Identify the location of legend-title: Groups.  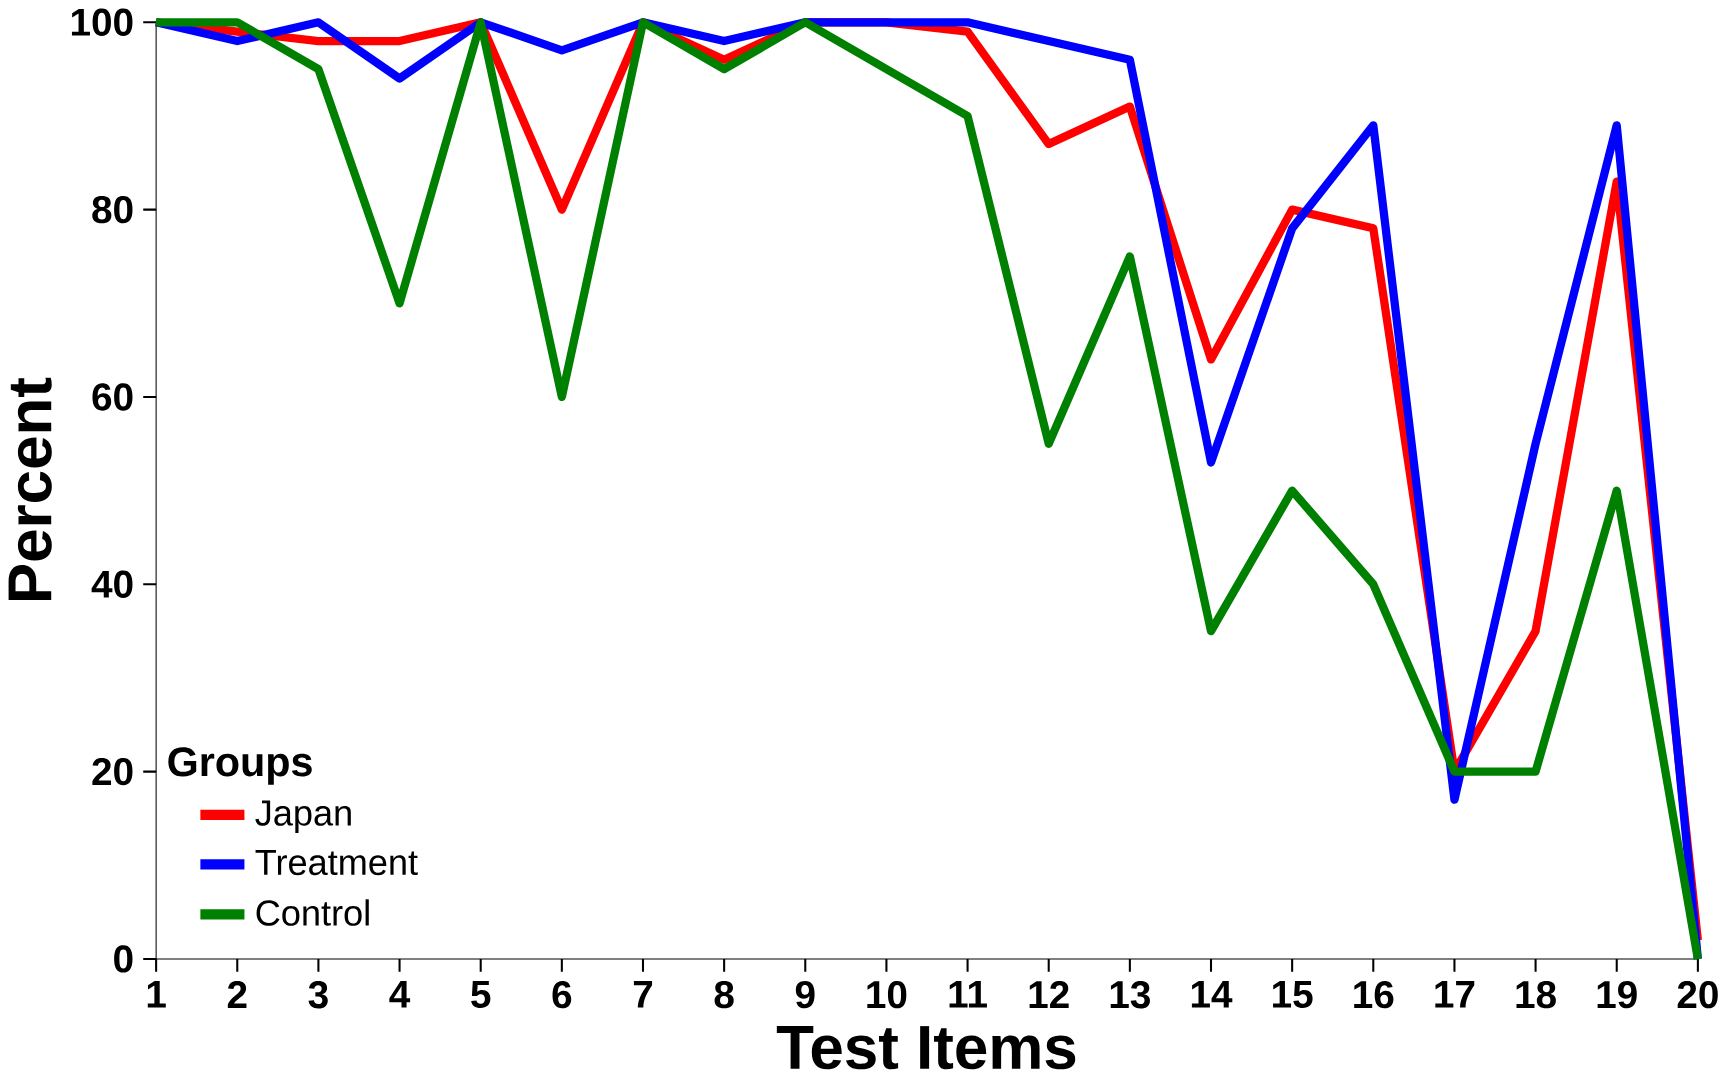
(240, 766).